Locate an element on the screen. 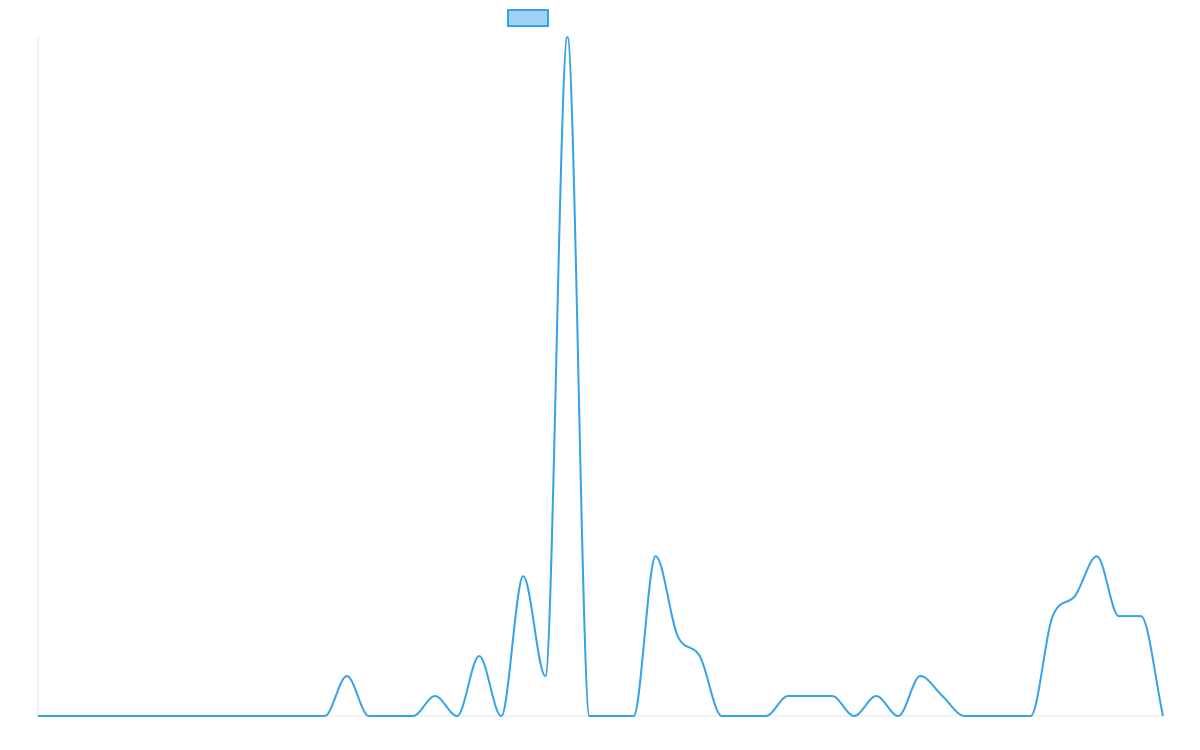 Image resolution: width=1200 pixels, height=750 pixels. legend-swatch is located at coordinates (528, 18).